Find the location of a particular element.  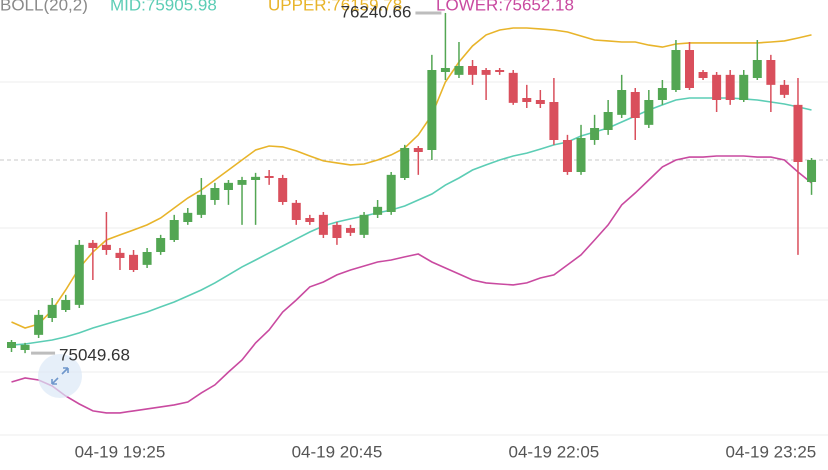

legend-entry: MID:75905.98 is located at coordinates (163, 7).